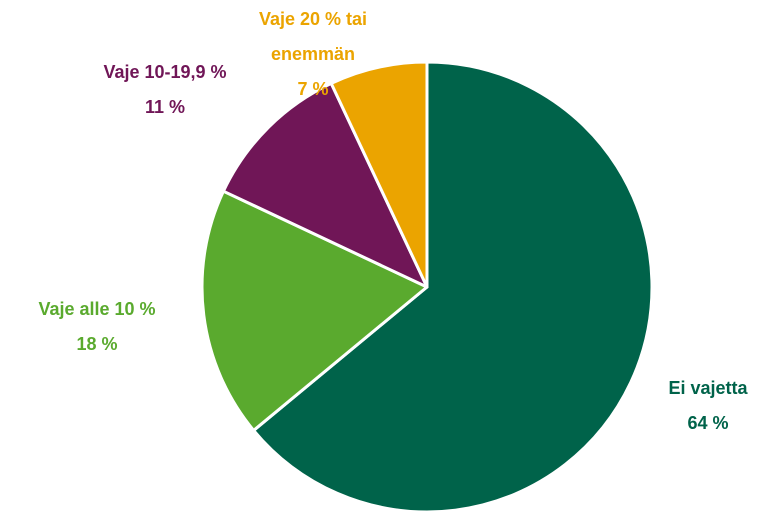  Describe the element at coordinates (708, 388) in the screenshot. I see `category-label: Ei vajetta` at that location.